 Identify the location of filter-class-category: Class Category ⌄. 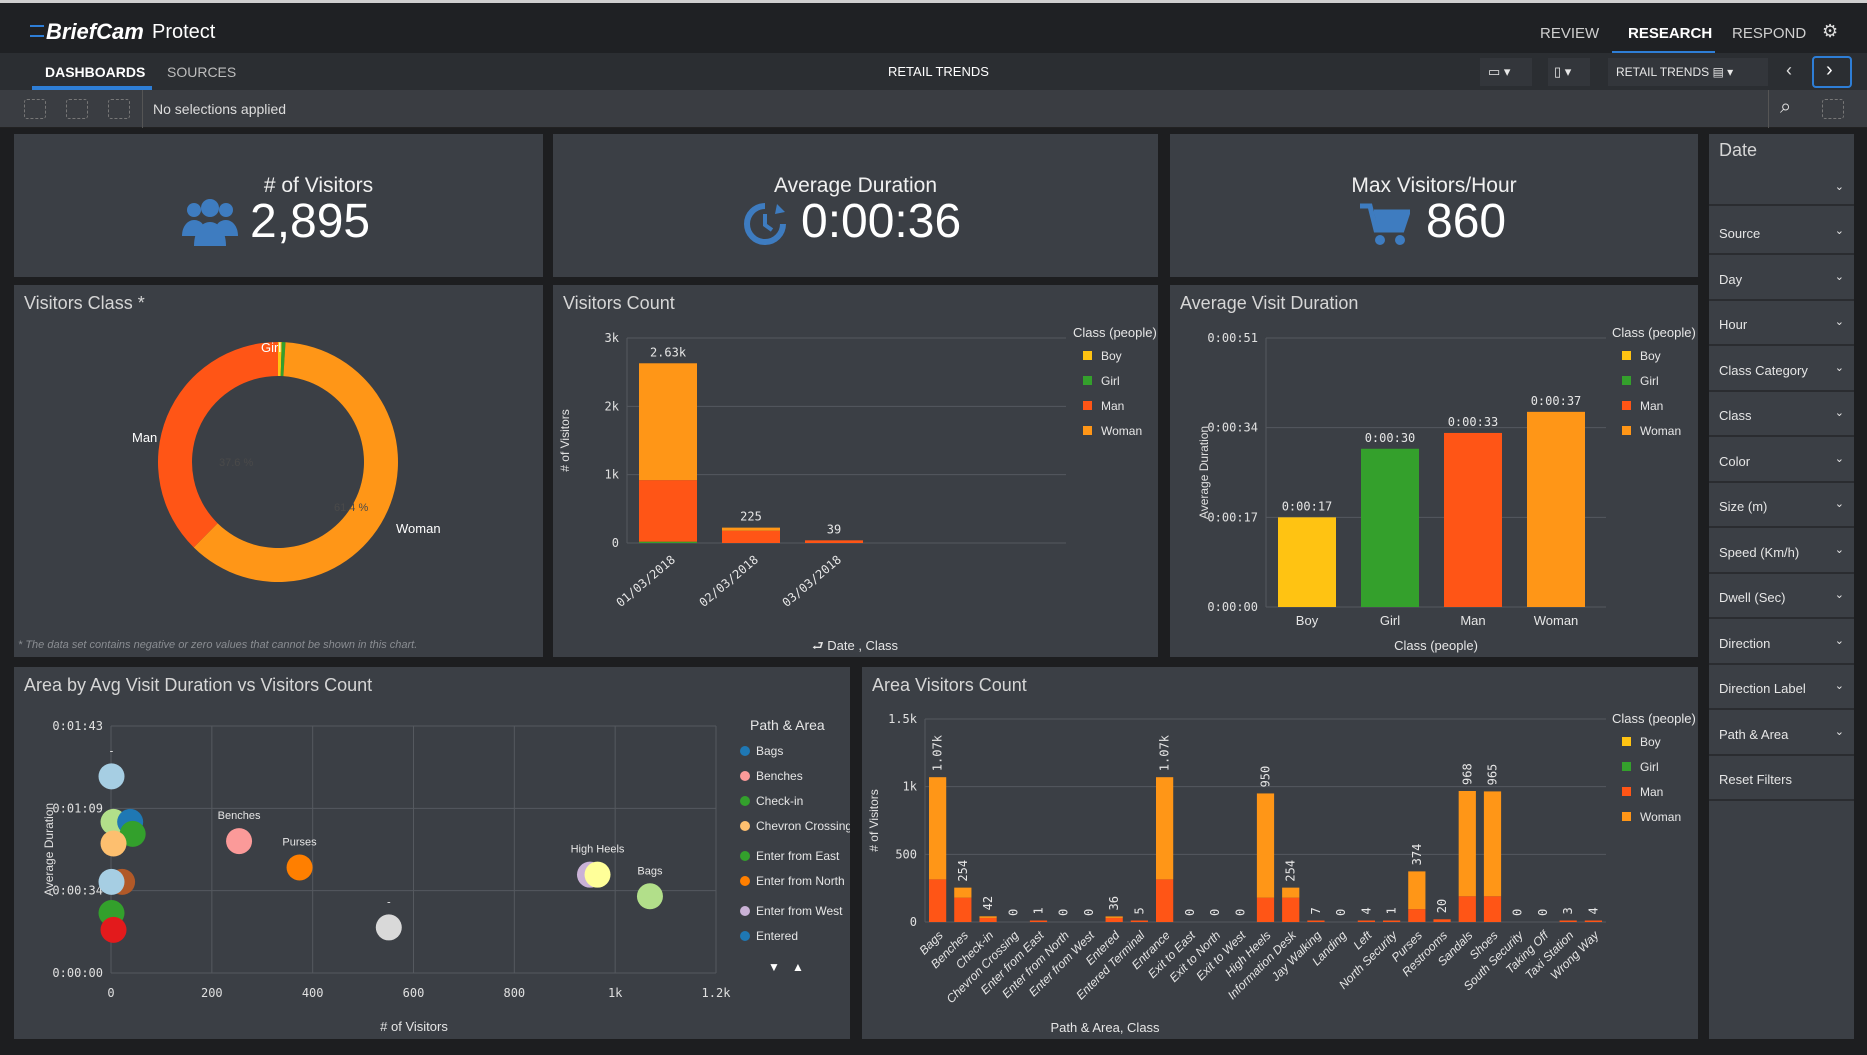
(1781, 369).